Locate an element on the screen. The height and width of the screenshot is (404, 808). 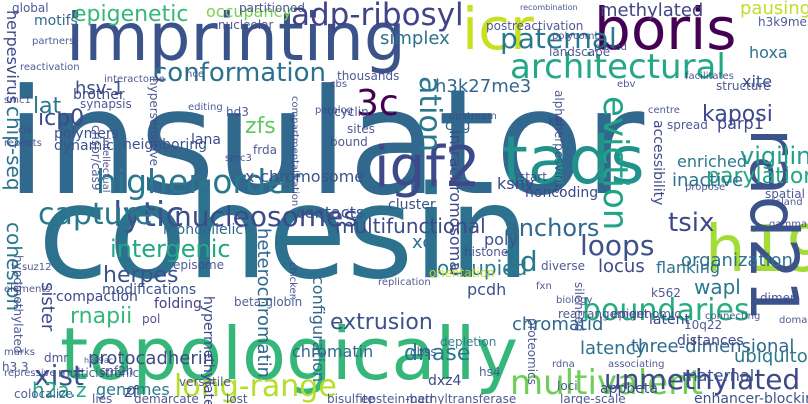
word-diverse: diverse is located at coordinates (563, 266).